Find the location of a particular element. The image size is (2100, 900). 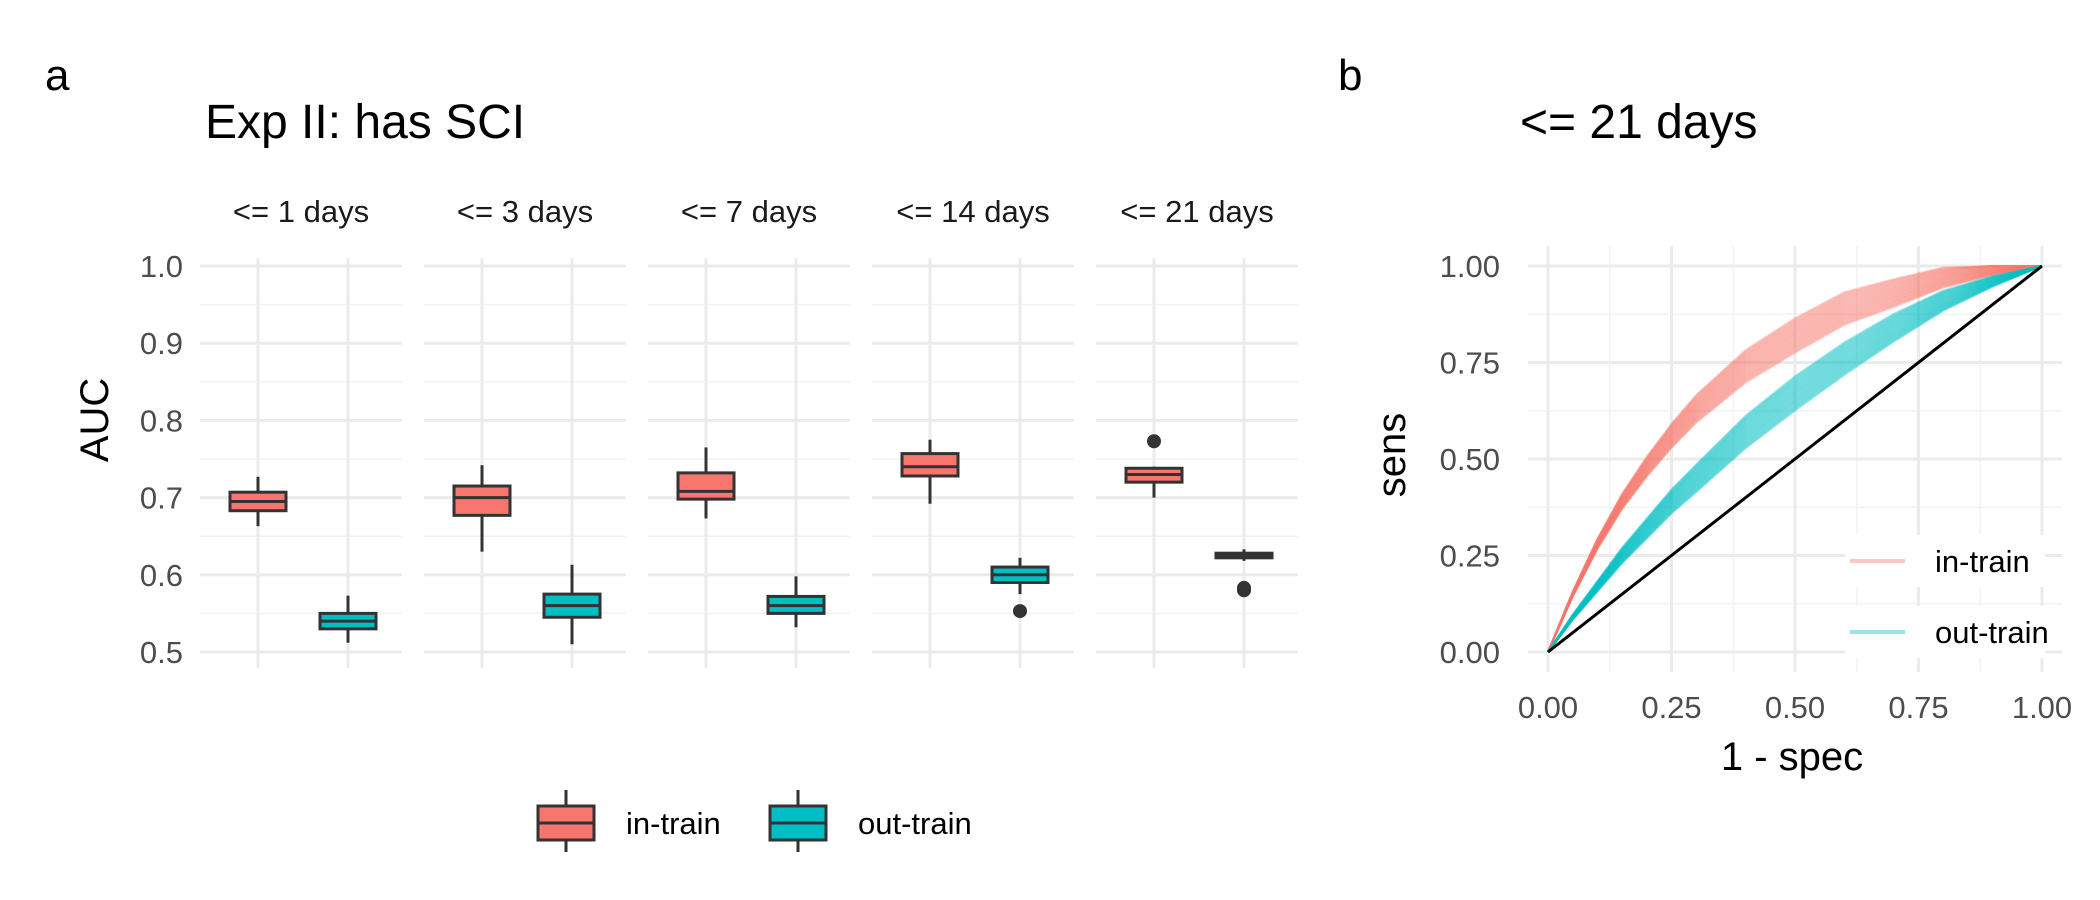

legend-key-background is located at coordinates (1945, 561).